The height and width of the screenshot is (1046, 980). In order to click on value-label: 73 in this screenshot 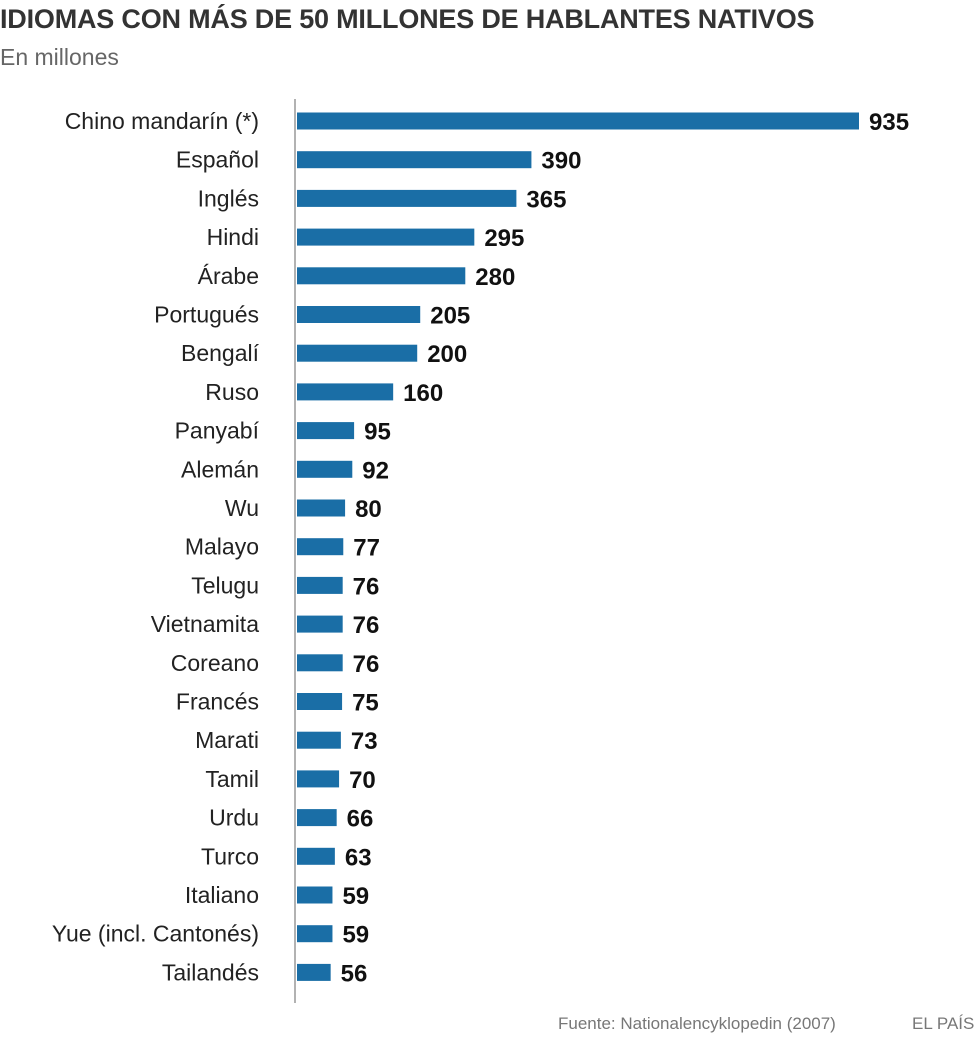, I will do `click(364, 741)`.